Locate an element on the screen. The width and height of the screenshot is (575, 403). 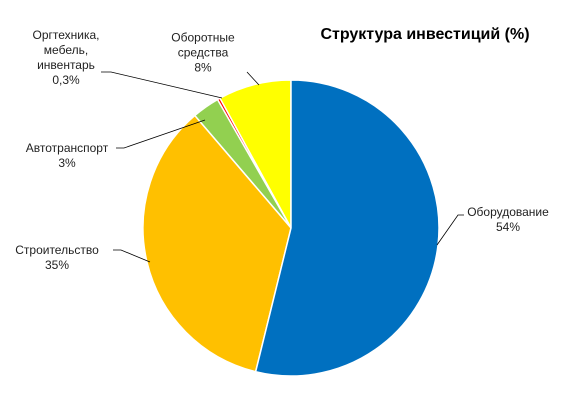
category-label: Строительство is located at coordinates (57, 250).